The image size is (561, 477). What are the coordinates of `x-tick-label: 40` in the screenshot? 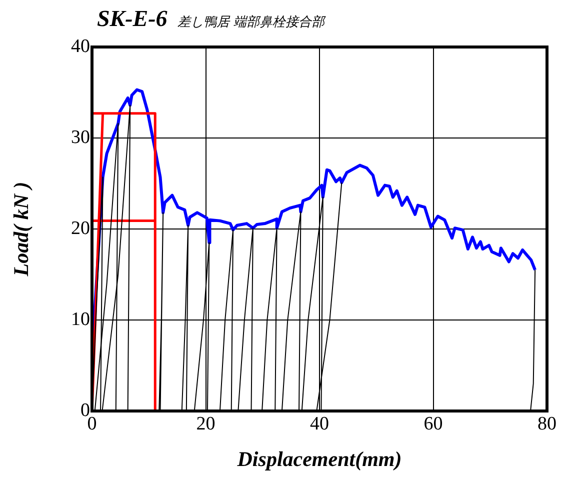 It's located at (319, 423).